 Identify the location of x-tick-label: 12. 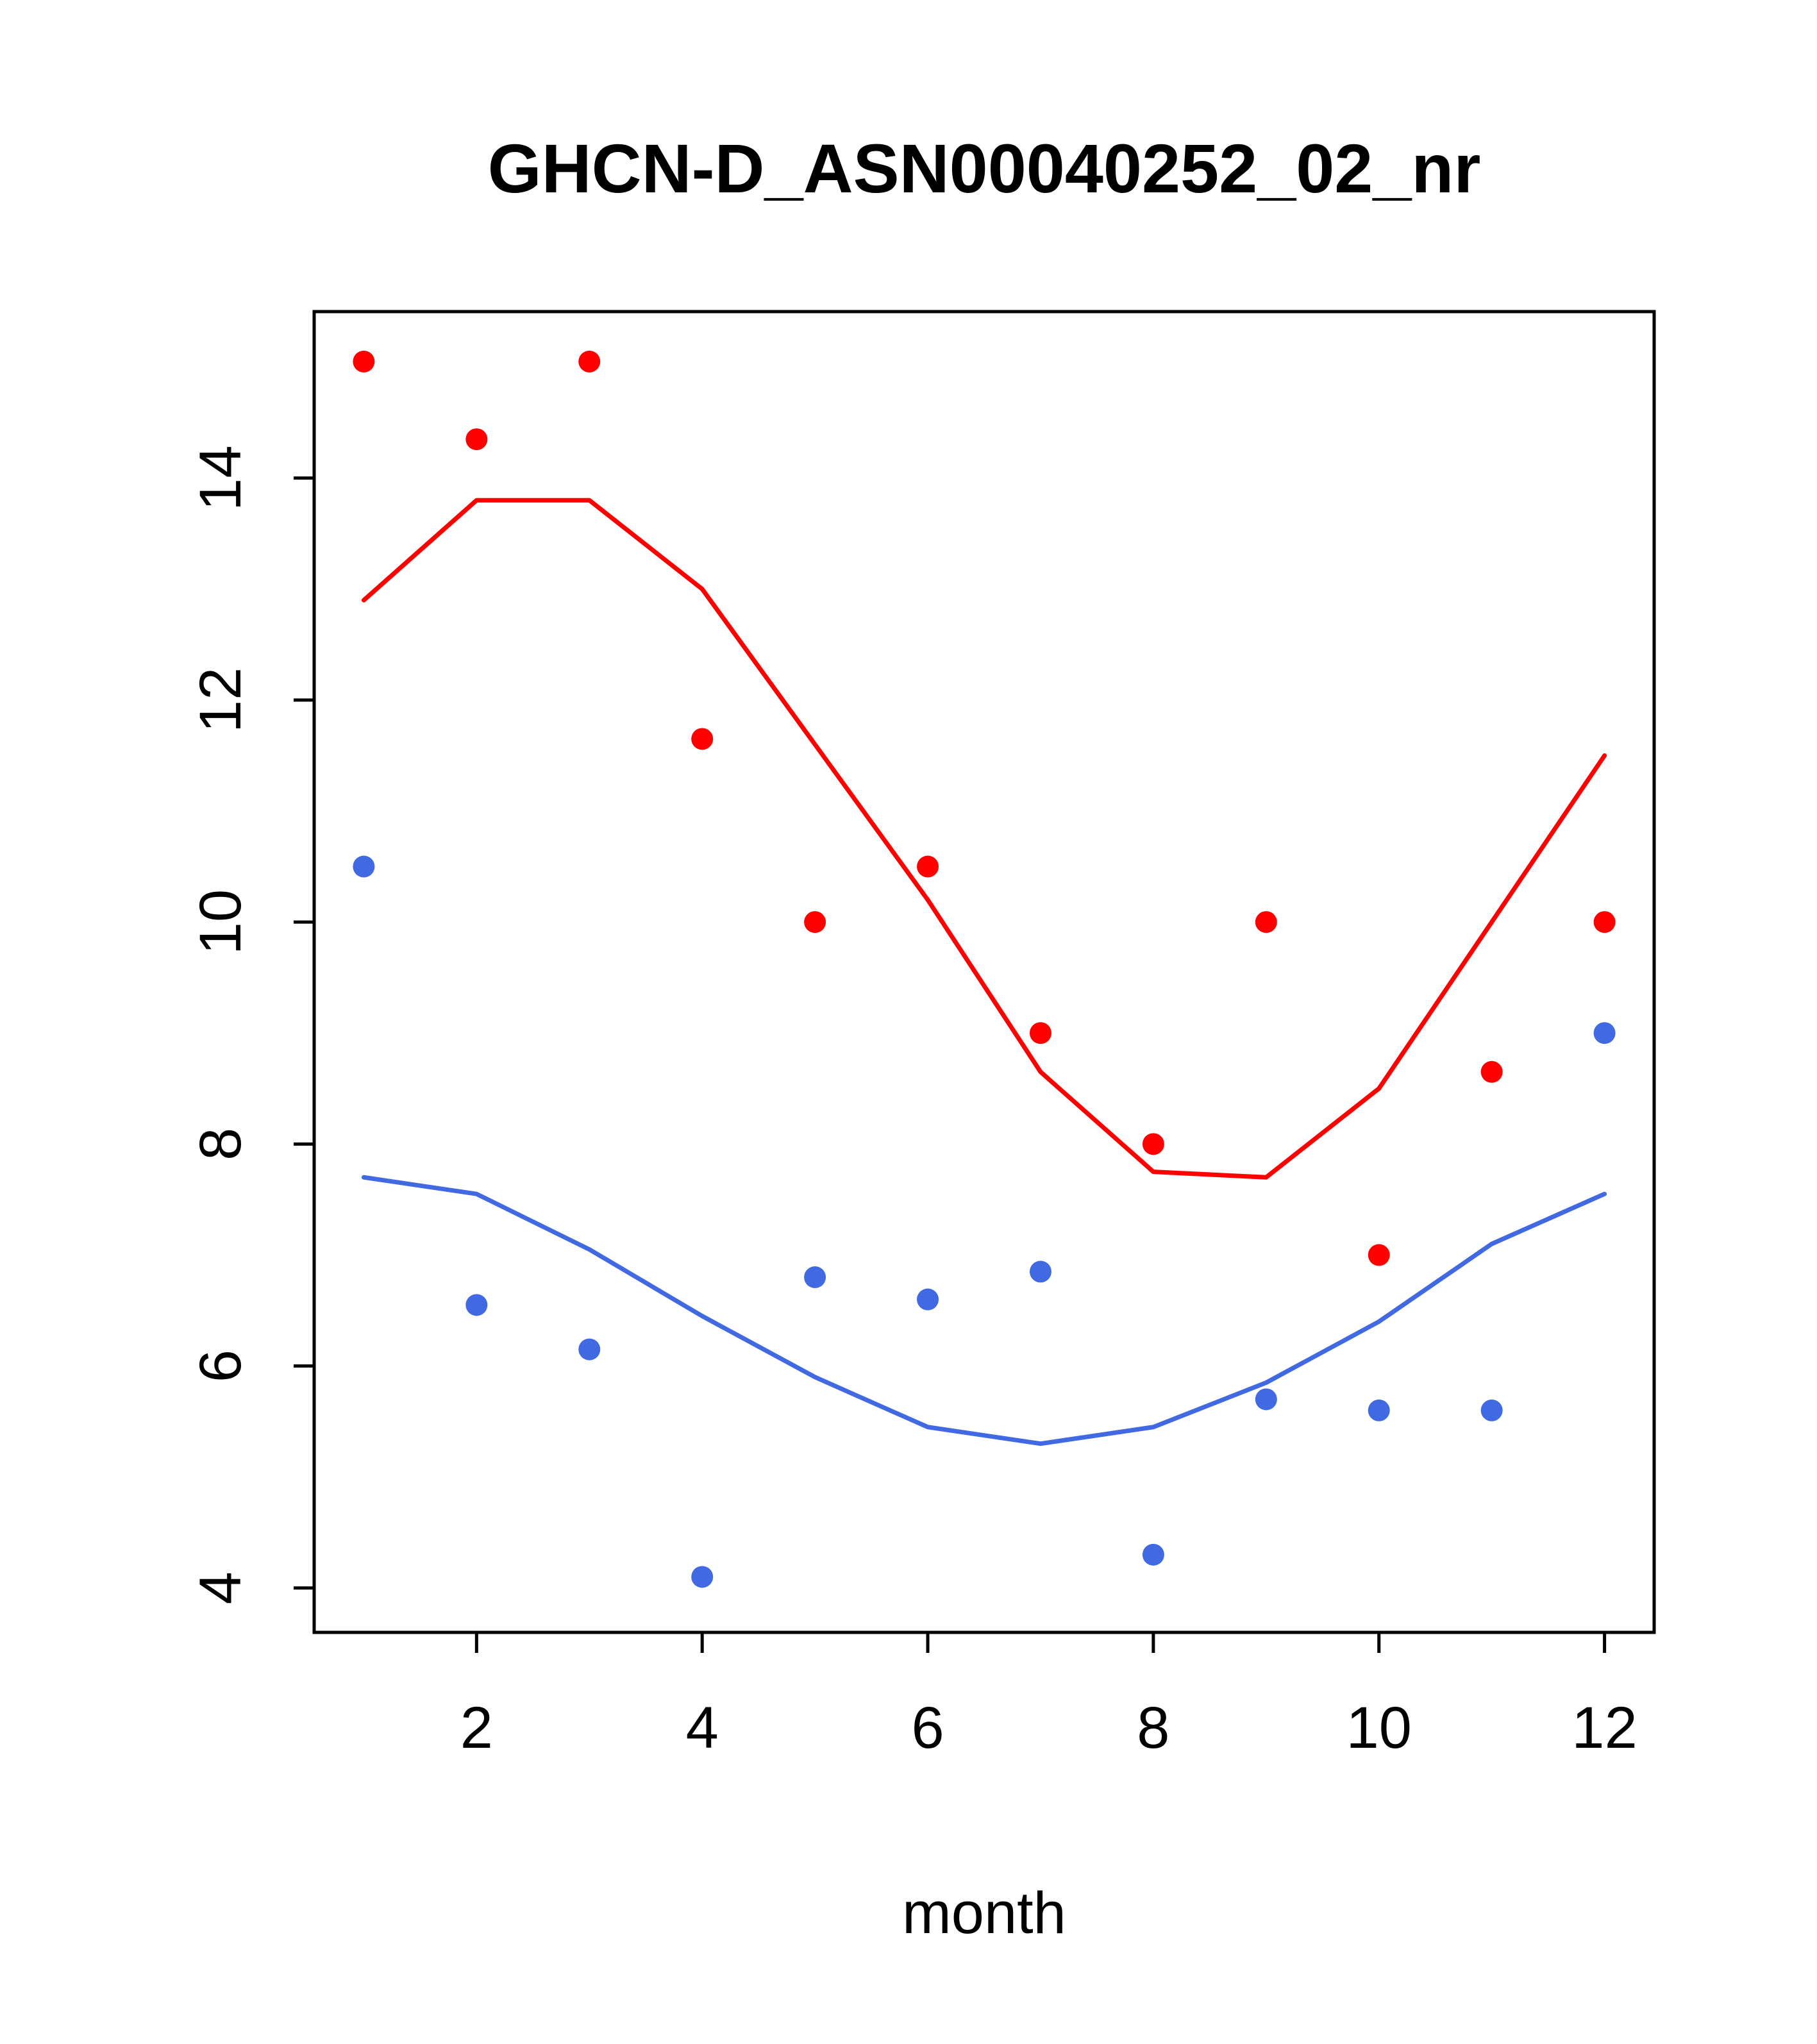
(1604, 1728).